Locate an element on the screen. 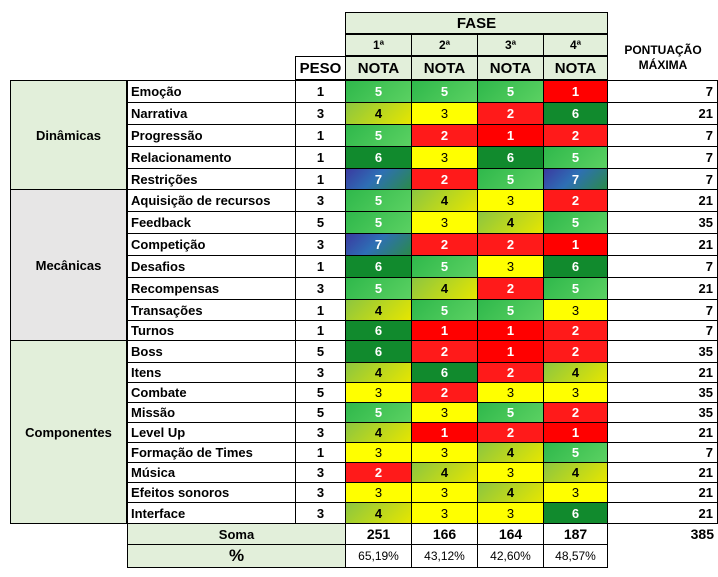 The width and height of the screenshot is (718, 577). percent-label: % is located at coordinates (236, 556).